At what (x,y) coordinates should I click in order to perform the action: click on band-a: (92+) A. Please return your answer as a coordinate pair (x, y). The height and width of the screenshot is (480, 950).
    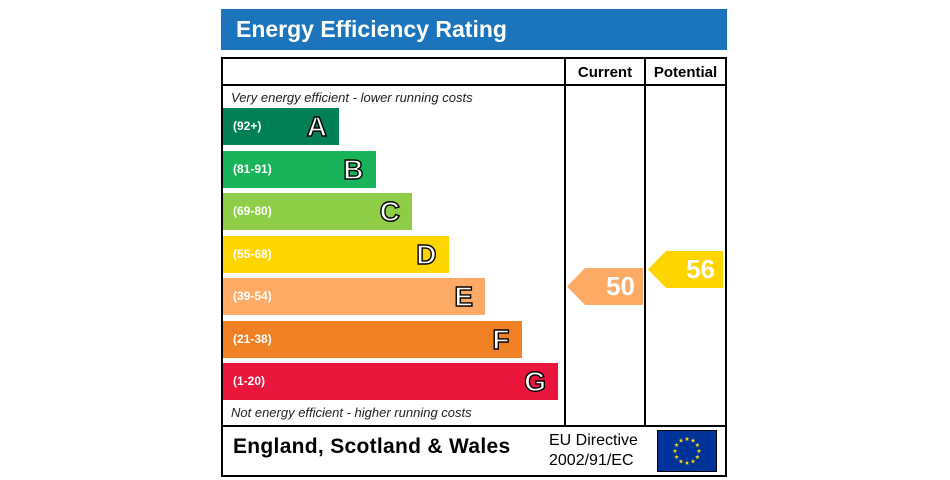
    Looking at the image, I should click on (281, 126).